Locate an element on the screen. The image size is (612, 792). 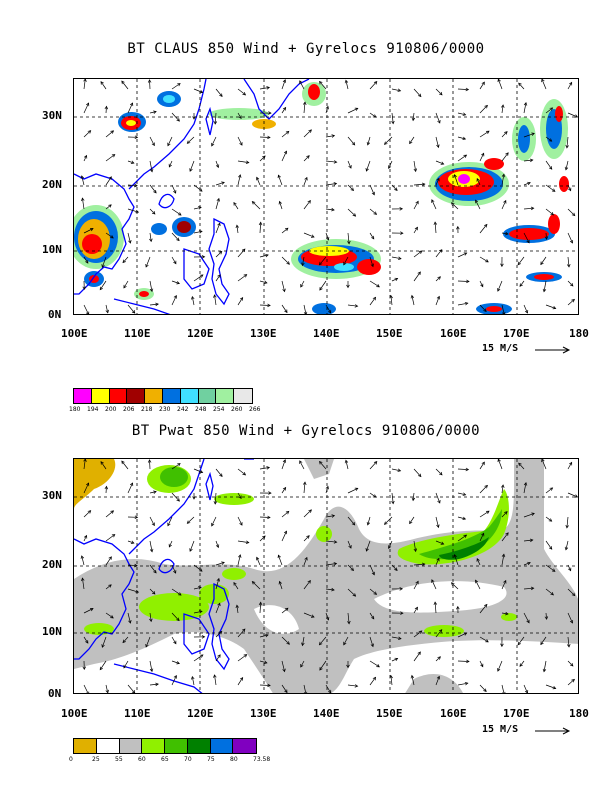
panel2-lat-label: 30N is located at coordinates (52, 495).